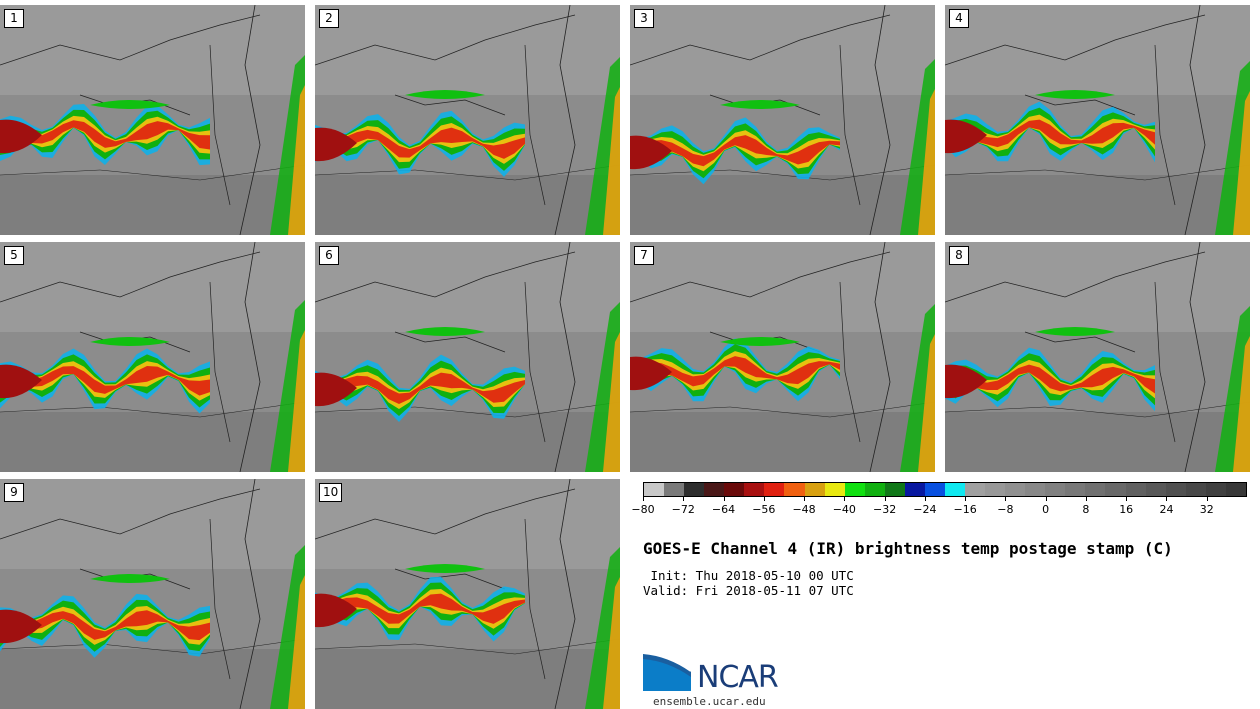 This screenshot has width=1260, height=709. What do you see at coordinates (1166, 509) in the screenshot?
I see `colorbar-tick-label: 24` at bounding box center [1166, 509].